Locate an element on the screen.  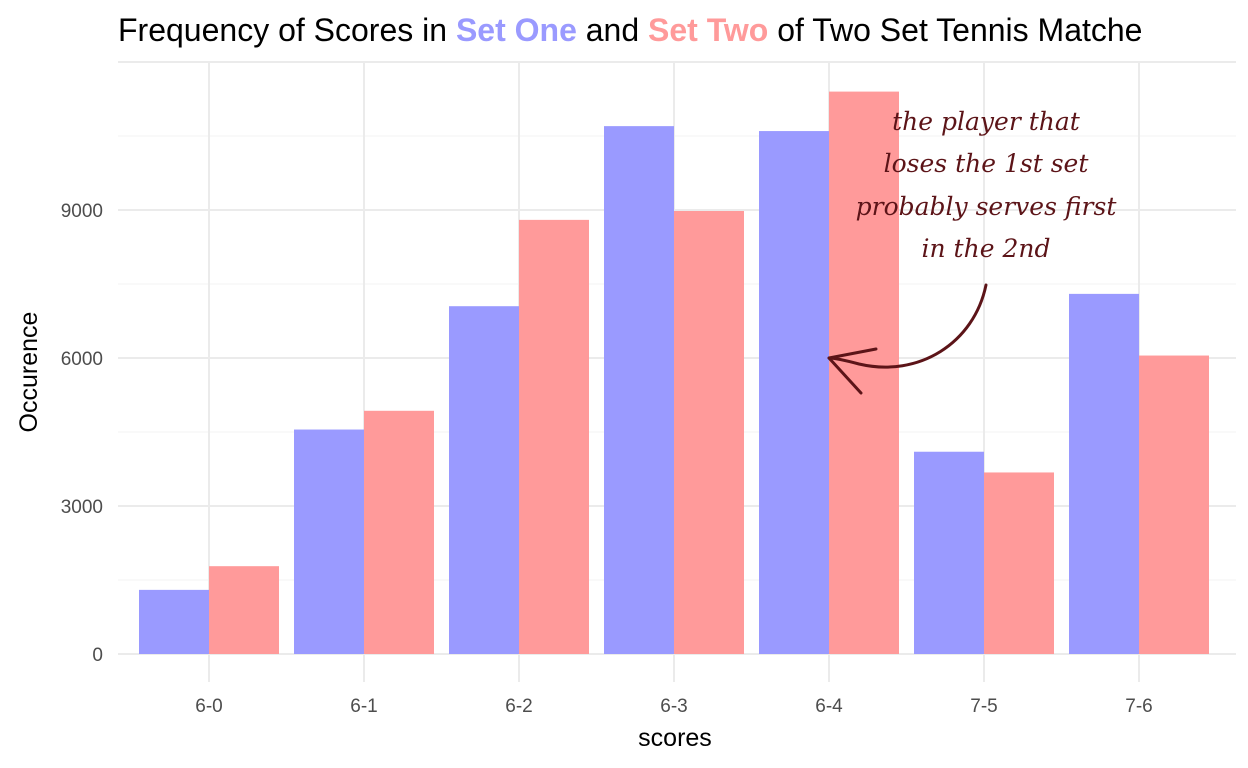
x-tick-label: 6-1 is located at coordinates (363, 706).